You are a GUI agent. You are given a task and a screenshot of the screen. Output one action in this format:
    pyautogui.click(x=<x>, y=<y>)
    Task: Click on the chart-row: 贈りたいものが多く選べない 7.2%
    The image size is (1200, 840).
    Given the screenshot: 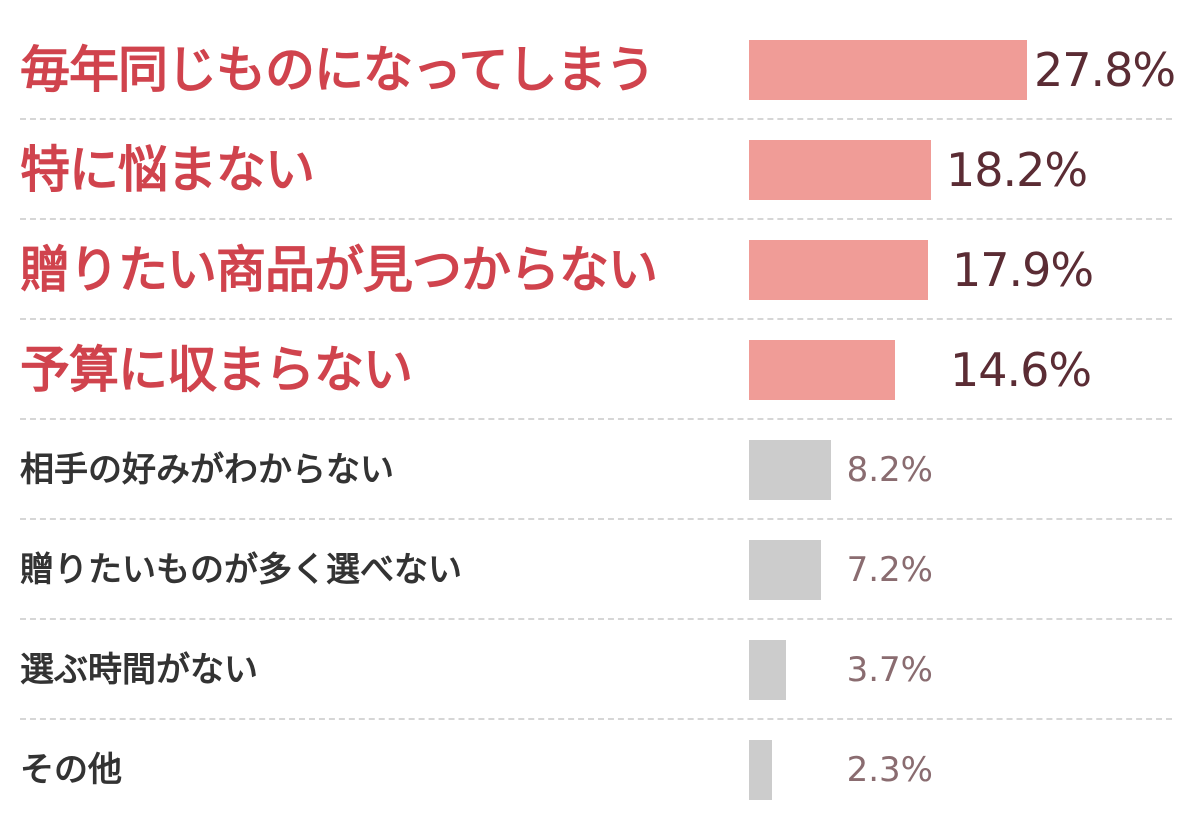 What is the action you would take?
    pyautogui.click(x=600, y=570)
    